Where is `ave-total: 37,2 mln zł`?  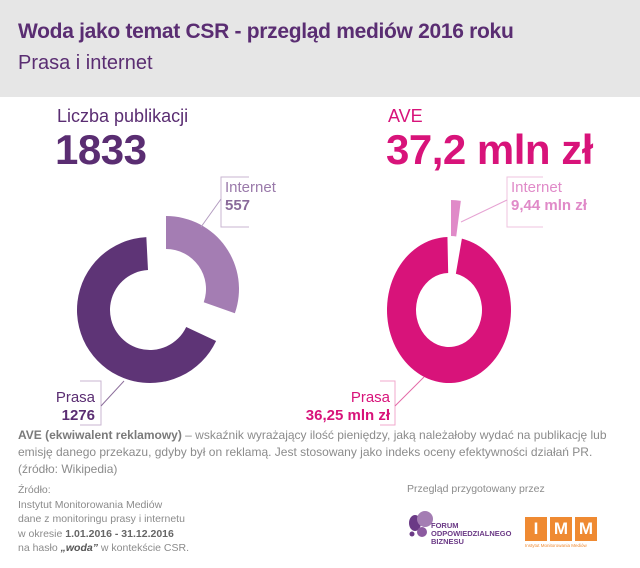
ave-total: 37,2 mln zł is located at coordinates (489, 149).